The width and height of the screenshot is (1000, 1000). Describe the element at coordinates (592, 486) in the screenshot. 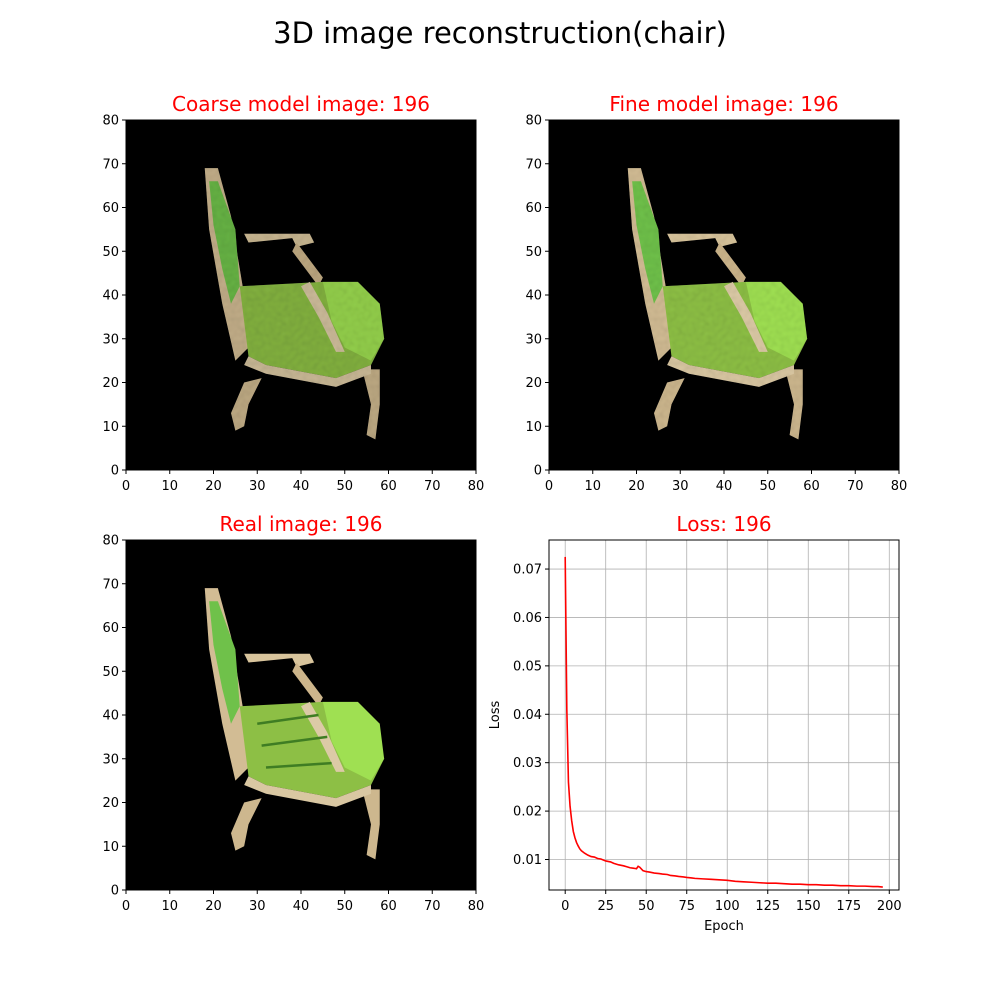

I see `panel-1-xtick-label: 10` at that location.